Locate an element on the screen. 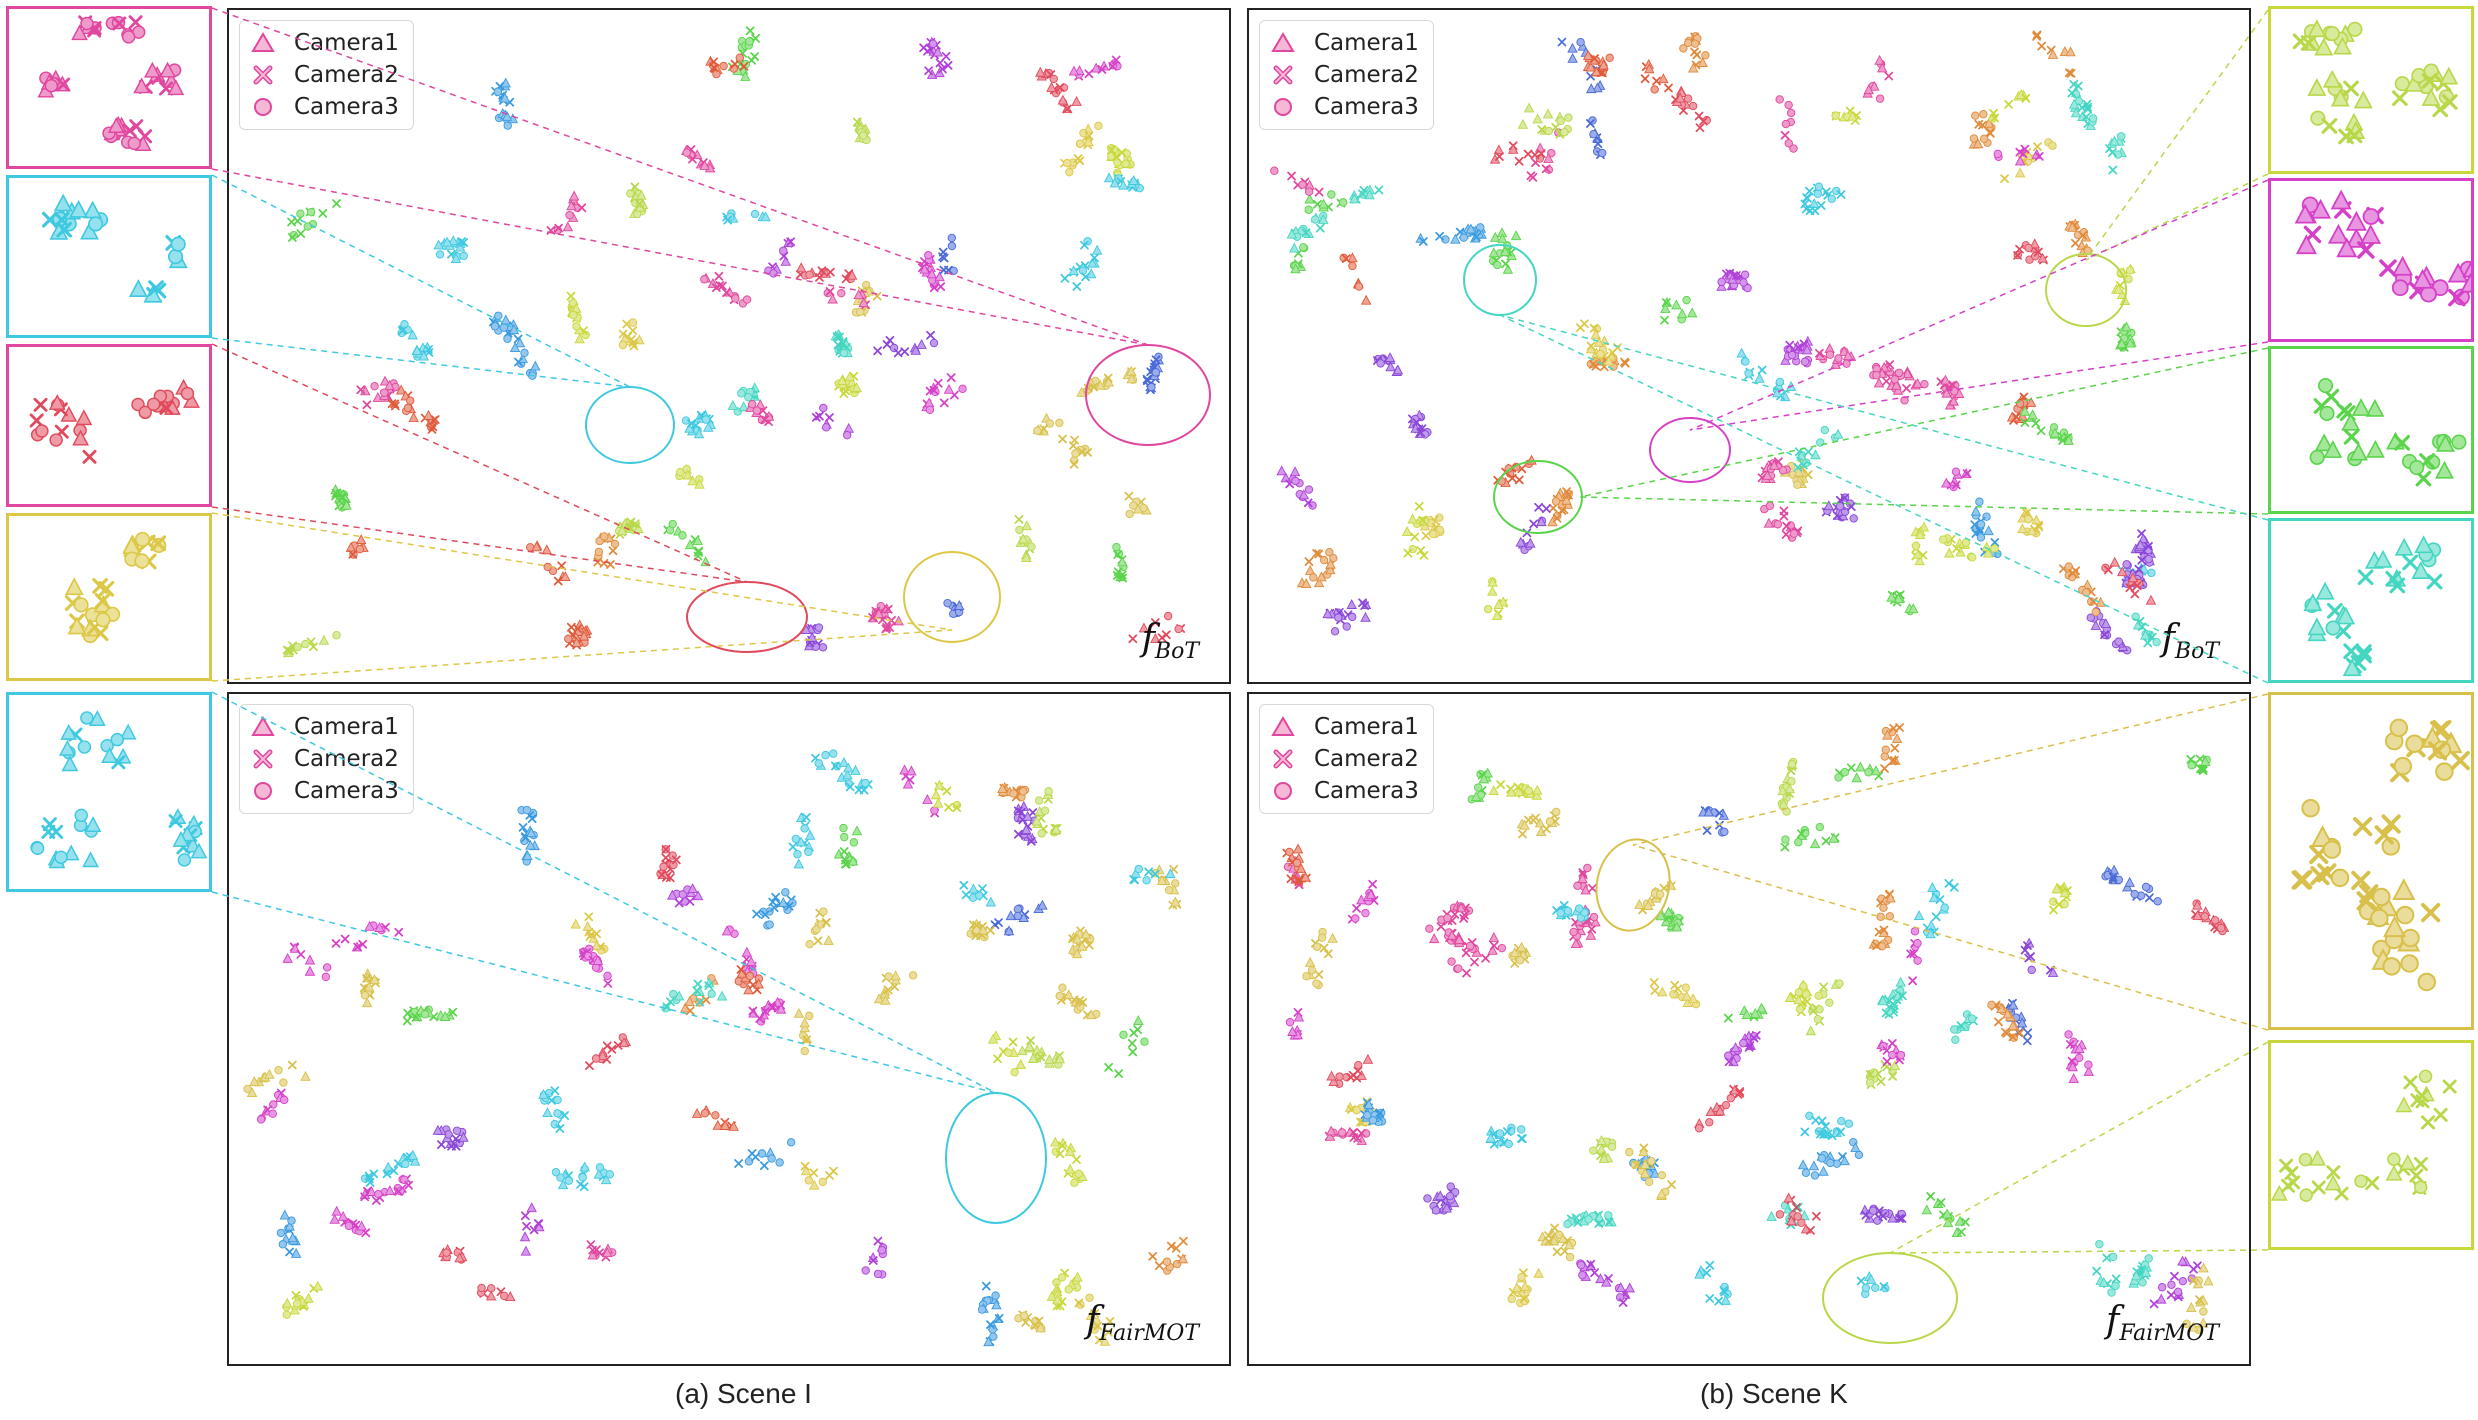 Image resolution: width=2478 pixels, height=1420 pixels. zoom-inset-cyan is located at coordinates (109, 792).